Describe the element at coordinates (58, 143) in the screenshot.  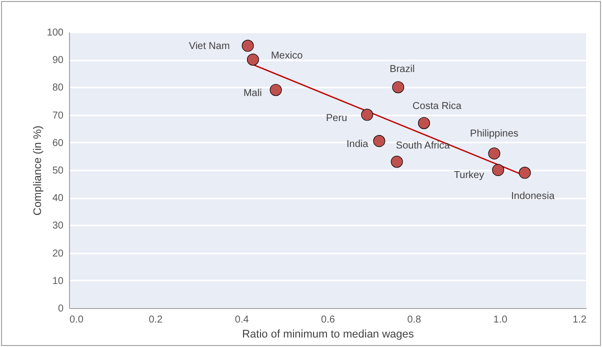
I see `y-tick-label: 60` at that location.